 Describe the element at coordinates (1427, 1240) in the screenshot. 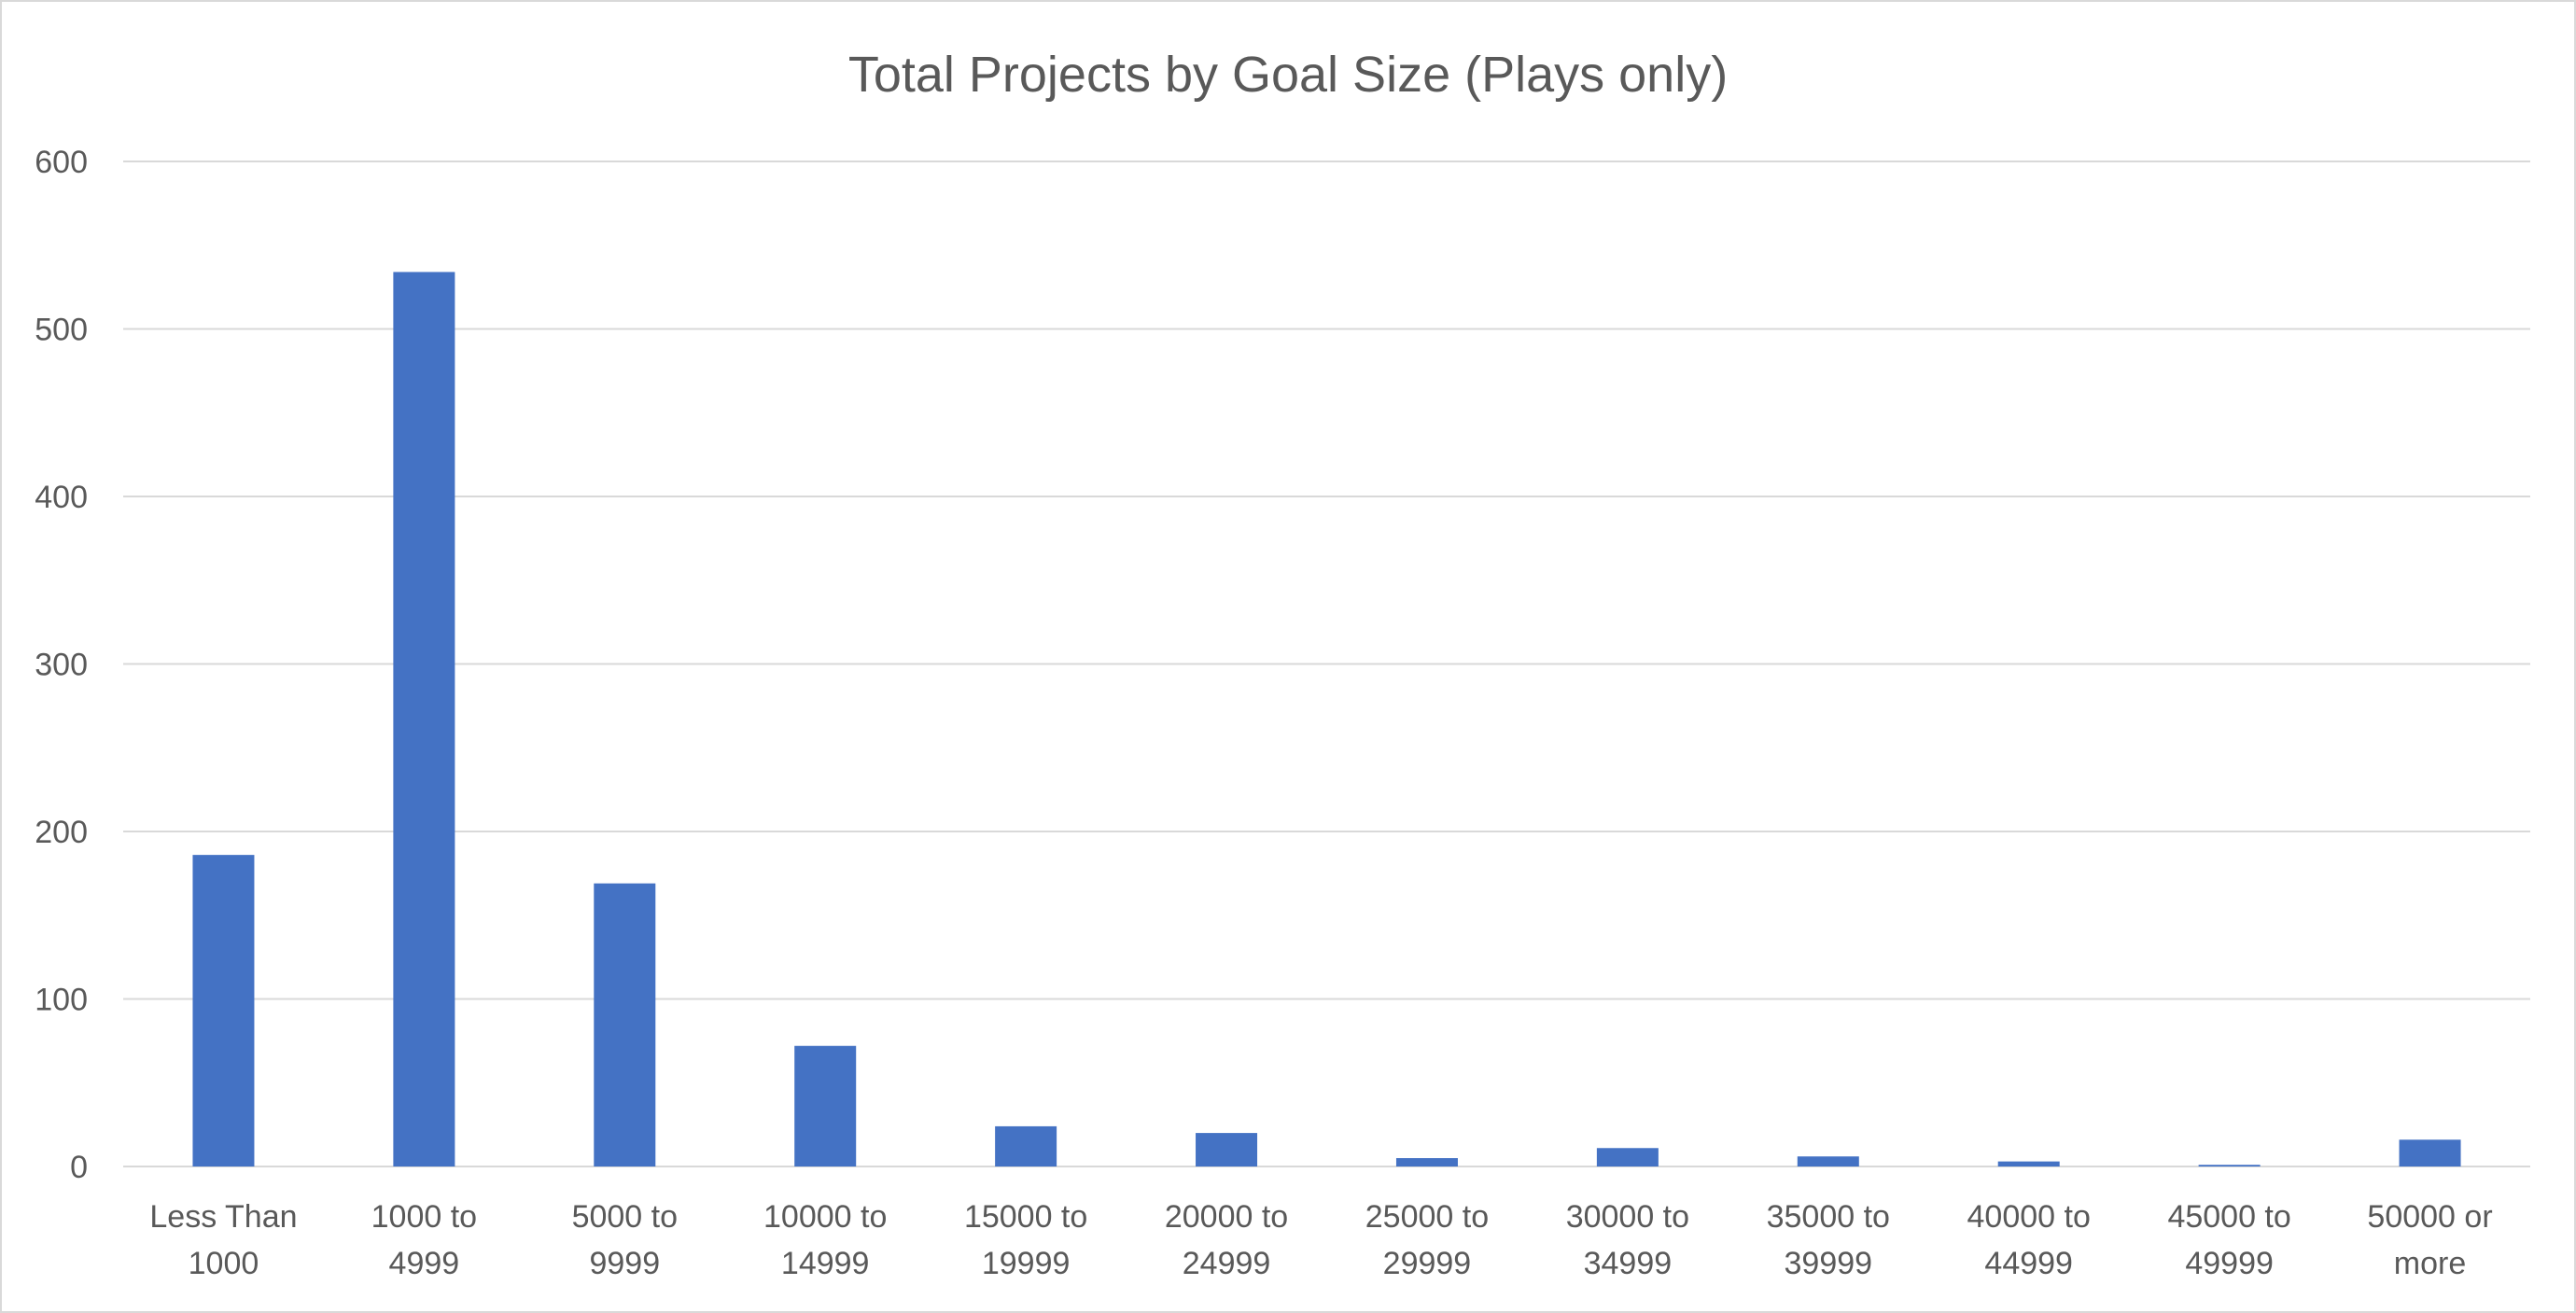

I see `x-tick-label: 25000 to 29999` at that location.